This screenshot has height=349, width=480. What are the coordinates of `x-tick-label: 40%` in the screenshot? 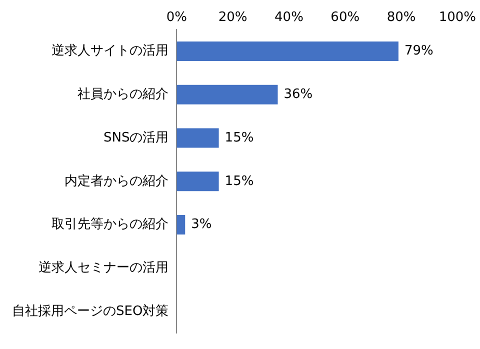 It's located at (289, 18).